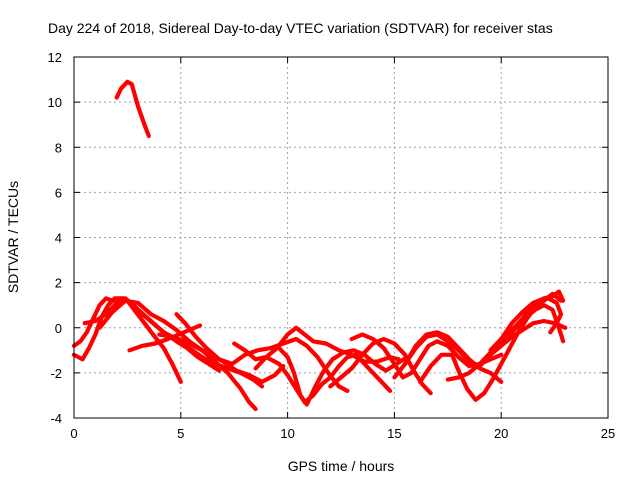  I want to click on y-tick-label: 8, so click(58, 147).